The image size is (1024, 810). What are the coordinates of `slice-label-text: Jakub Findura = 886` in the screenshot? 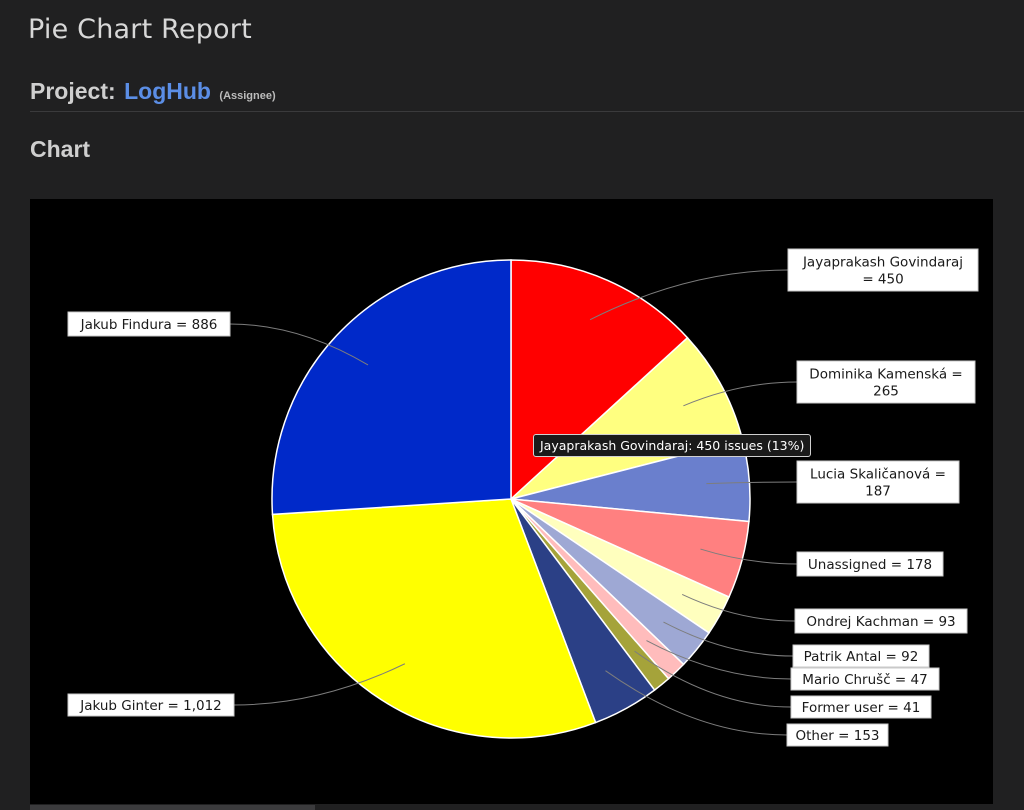 It's located at (149, 325).